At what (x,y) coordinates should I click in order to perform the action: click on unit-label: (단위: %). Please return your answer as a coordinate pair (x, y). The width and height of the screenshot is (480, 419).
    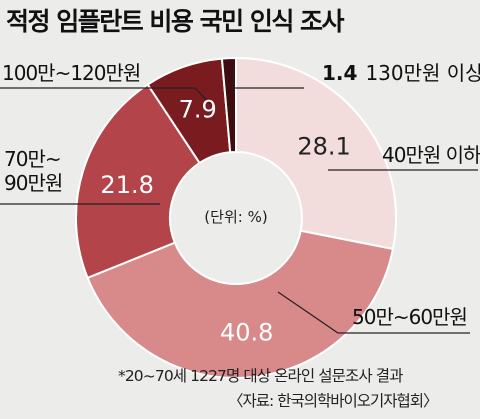
    Looking at the image, I should click on (235, 217).